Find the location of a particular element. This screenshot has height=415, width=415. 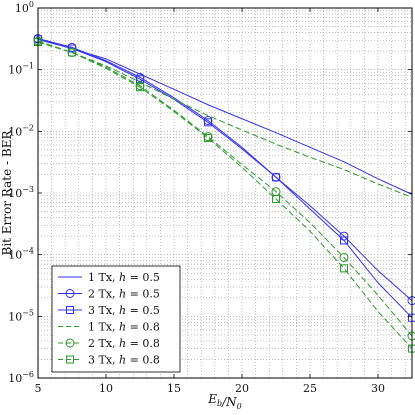

x-tick-label: 5 is located at coordinates (38, 388).